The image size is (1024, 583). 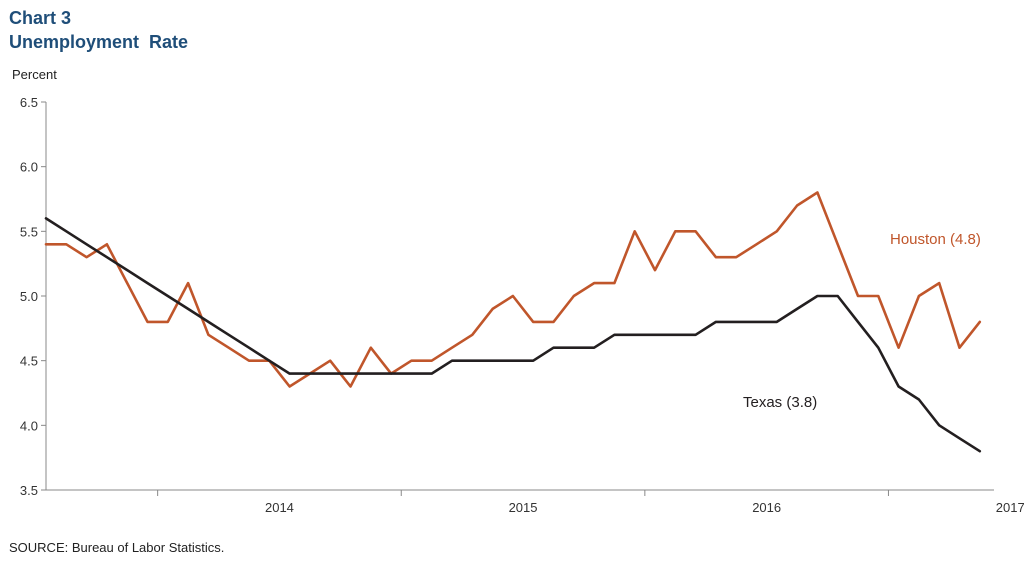 I want to click on x-tick-label: 2016, so click(x=766, y=507).